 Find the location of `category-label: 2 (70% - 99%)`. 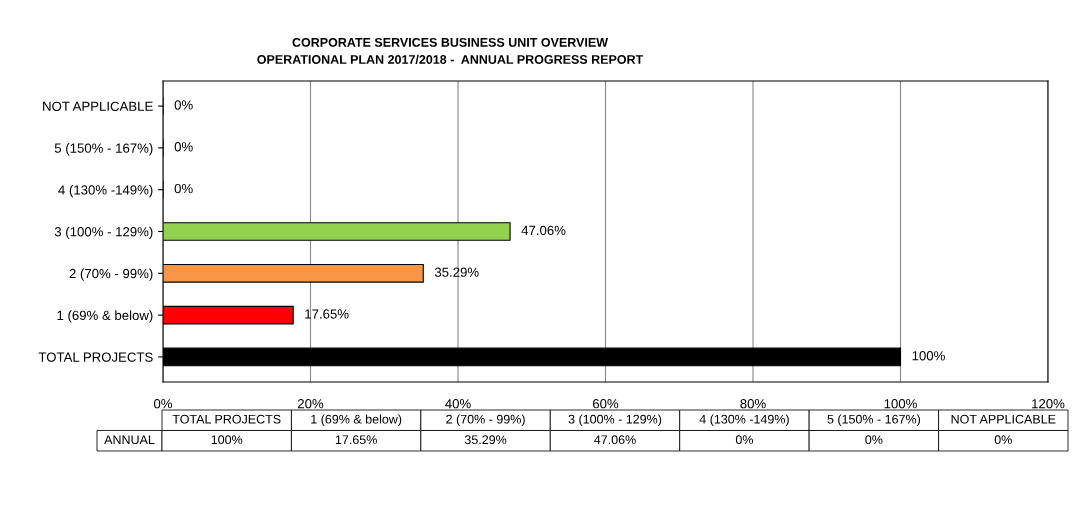

category-label: 2 (70% - 99%) is located at coordinates (485, 420).